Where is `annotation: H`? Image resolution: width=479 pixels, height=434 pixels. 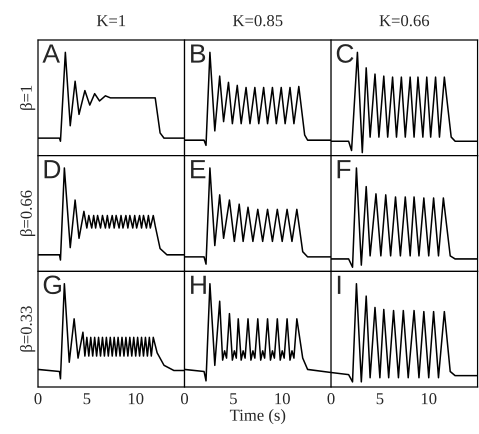
annotation: H is located at coordinates (198, 285).